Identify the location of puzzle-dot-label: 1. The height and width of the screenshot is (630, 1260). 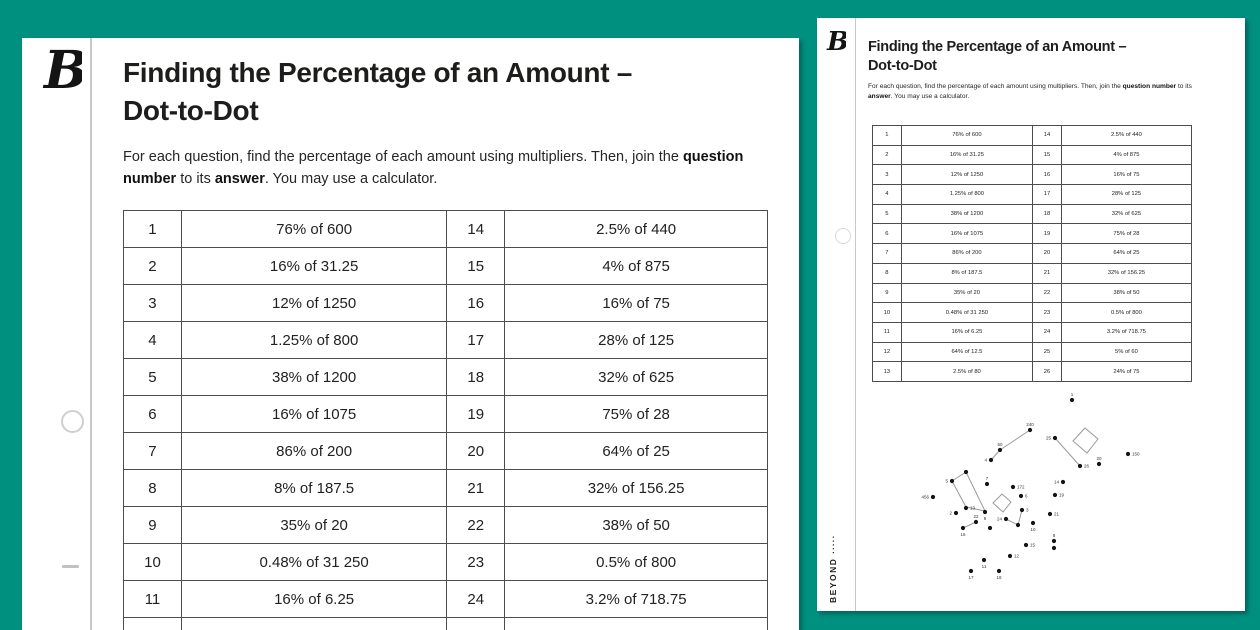
(1072, 394).